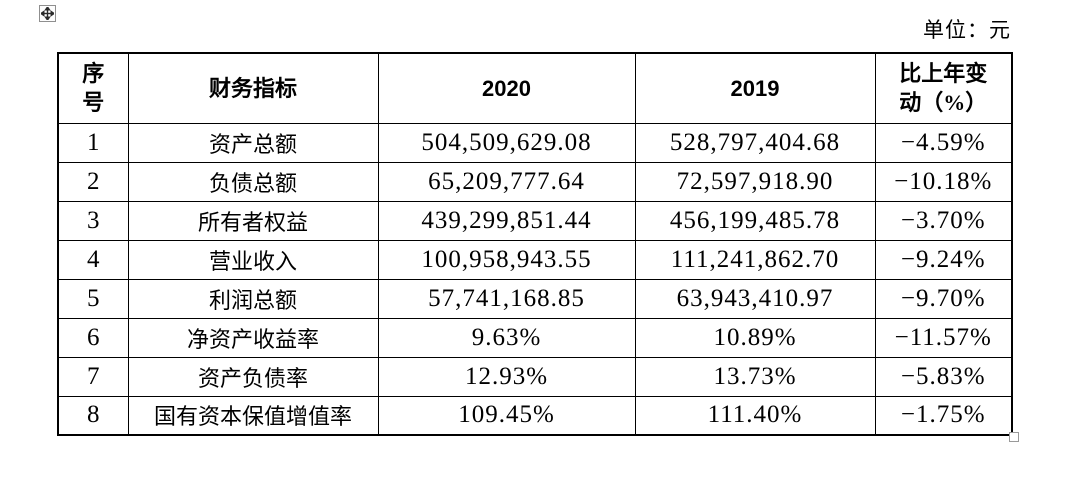 This screenshot has height=477, width=1065. Describe the element at coordinates (506, 88) in the screenshot. I see `header-2020: 2020` at that location.